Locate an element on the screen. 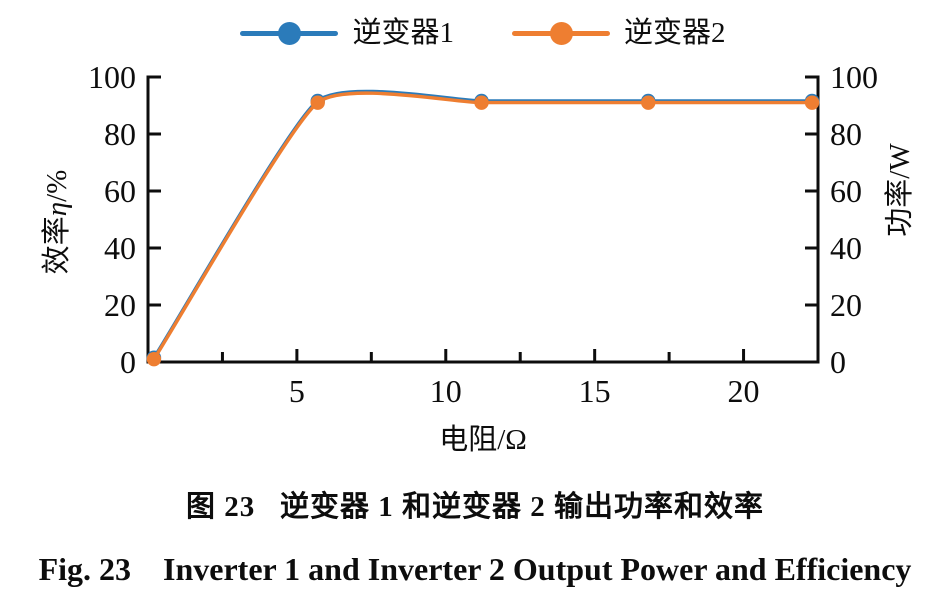  y-left-tick-label: 20 is located at coordinates (120, 305).